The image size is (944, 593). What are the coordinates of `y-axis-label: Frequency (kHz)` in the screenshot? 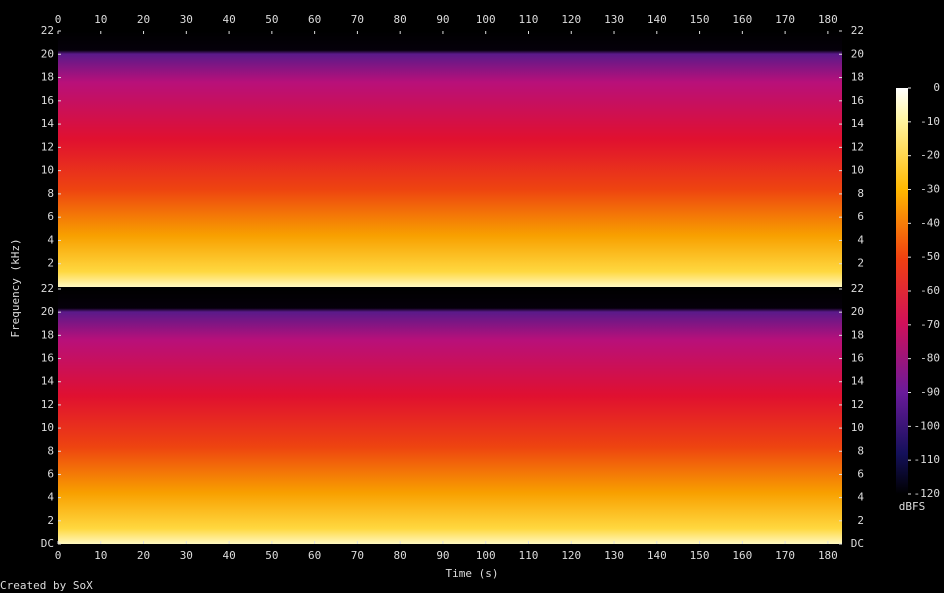 It's located at (15, 287).